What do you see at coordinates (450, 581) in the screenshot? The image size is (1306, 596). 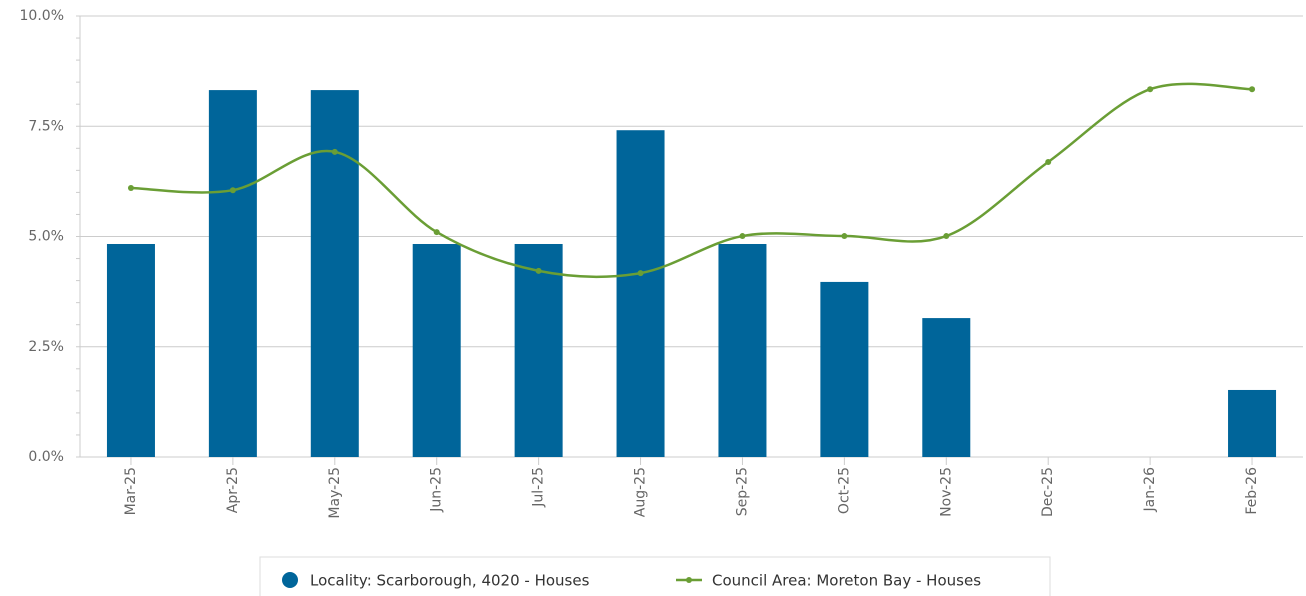 I see `legend-label: Locality: Scarborough, 4020 - Houses` at bounding box center [450, 581].